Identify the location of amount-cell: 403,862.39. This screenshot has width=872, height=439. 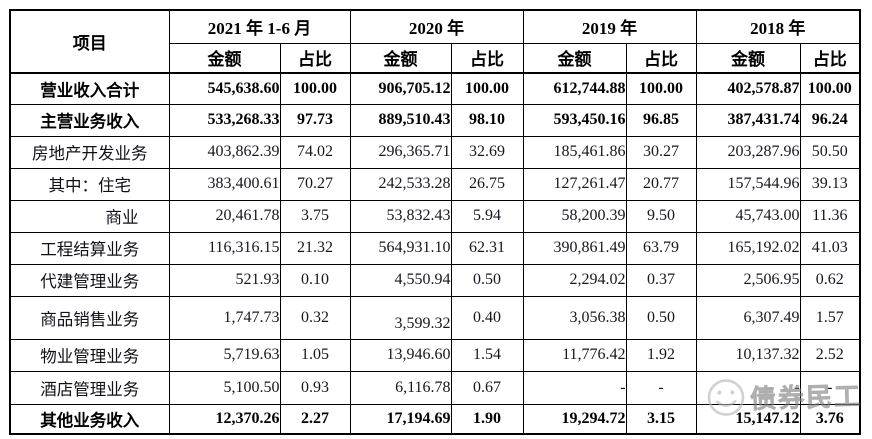
(224, 152).